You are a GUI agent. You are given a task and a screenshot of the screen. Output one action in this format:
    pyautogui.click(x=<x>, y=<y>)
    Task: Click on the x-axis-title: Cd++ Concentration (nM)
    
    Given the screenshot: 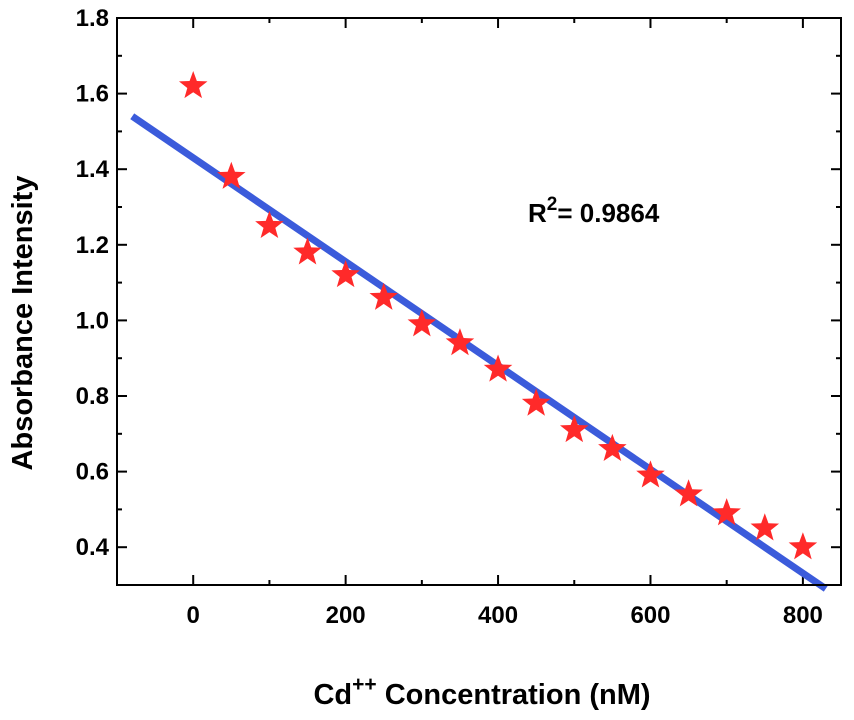 What is the action you would take?
    pyautogui.click(x=481, y=692)
    